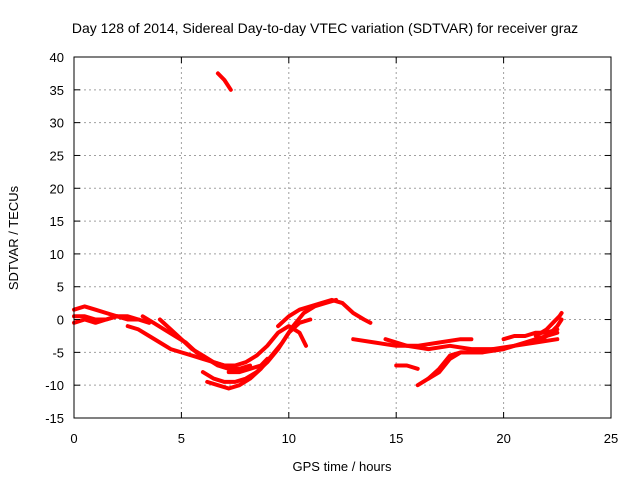 This screenshot has width=640, height=480. Describe the element at coordinates (13, 237) in the screenshot. I see `y-axis-label: SDTVAR / TECUs` at that location.